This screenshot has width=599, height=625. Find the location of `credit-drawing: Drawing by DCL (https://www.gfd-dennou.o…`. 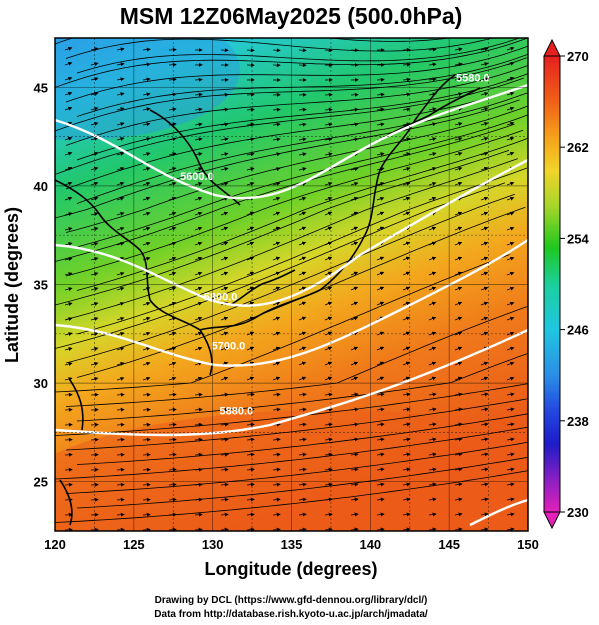

credit-drawing: Drawing by DCL (https://www.gfd-dennou.o… is located at coordinates (291, 600).